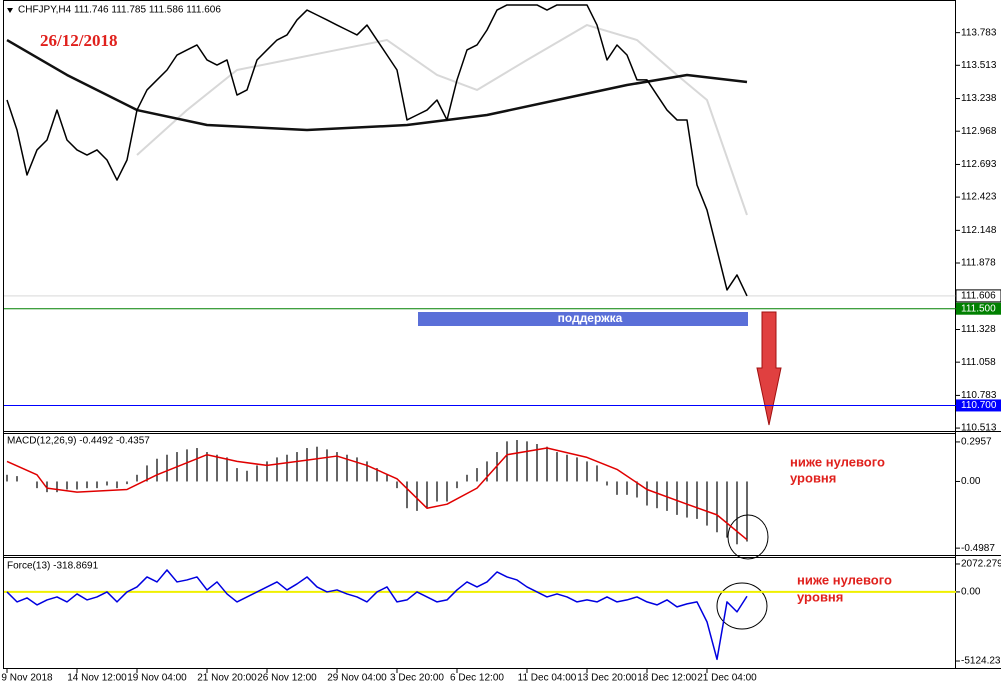  I want to click on x-tick-label: 26 Nov 12:00, so click(287, 678).